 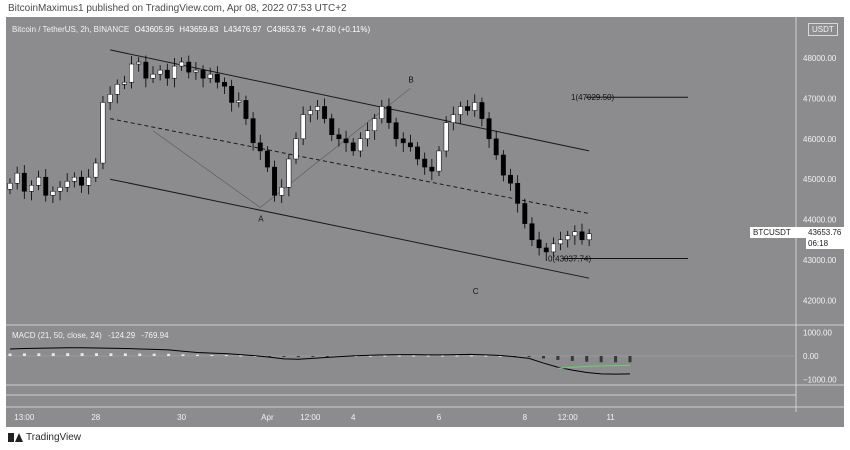 What do you see at coordinates (820, 139) in the screenshot?
I see `y-axis-tick-label: 46000.00` at bounding box center [820, 139].